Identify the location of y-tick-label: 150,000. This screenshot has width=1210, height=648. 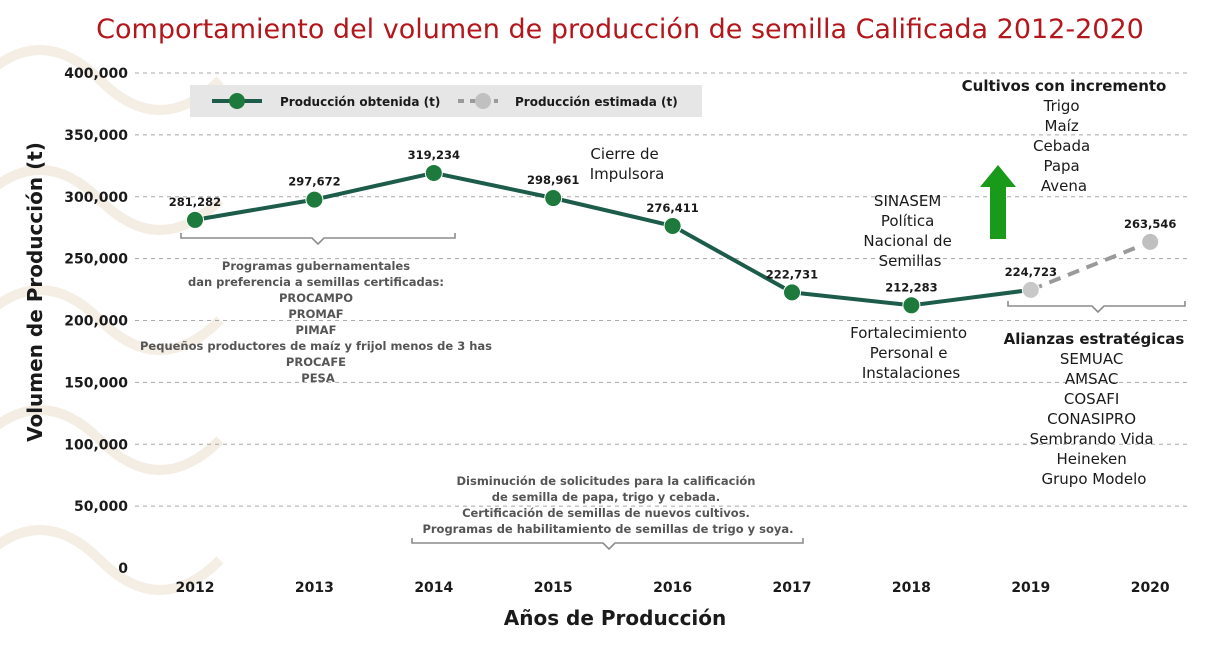
(96, 383).